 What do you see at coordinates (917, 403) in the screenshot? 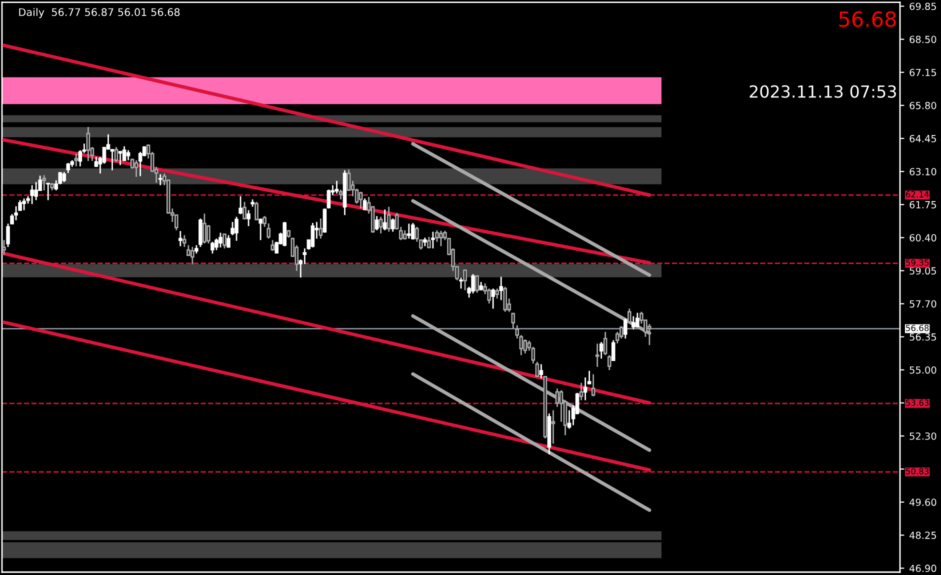
I see `ref-line-label: 53.63` at bounding box center [917, 403].